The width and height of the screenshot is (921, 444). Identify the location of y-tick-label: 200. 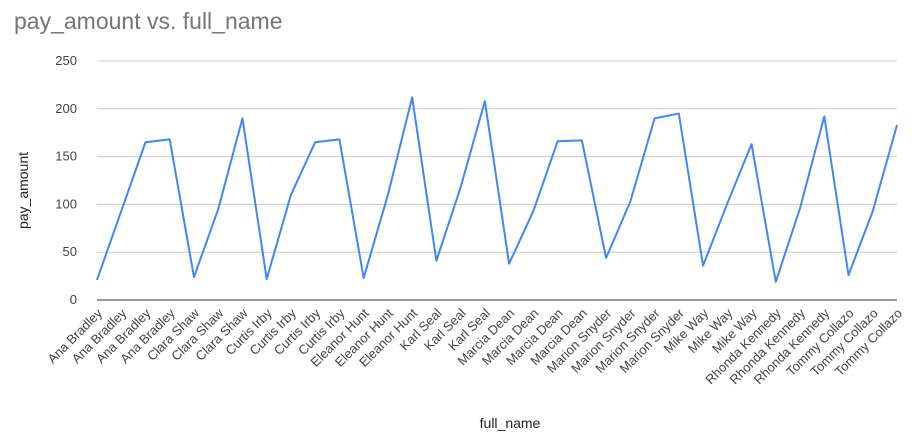
(66, 108).